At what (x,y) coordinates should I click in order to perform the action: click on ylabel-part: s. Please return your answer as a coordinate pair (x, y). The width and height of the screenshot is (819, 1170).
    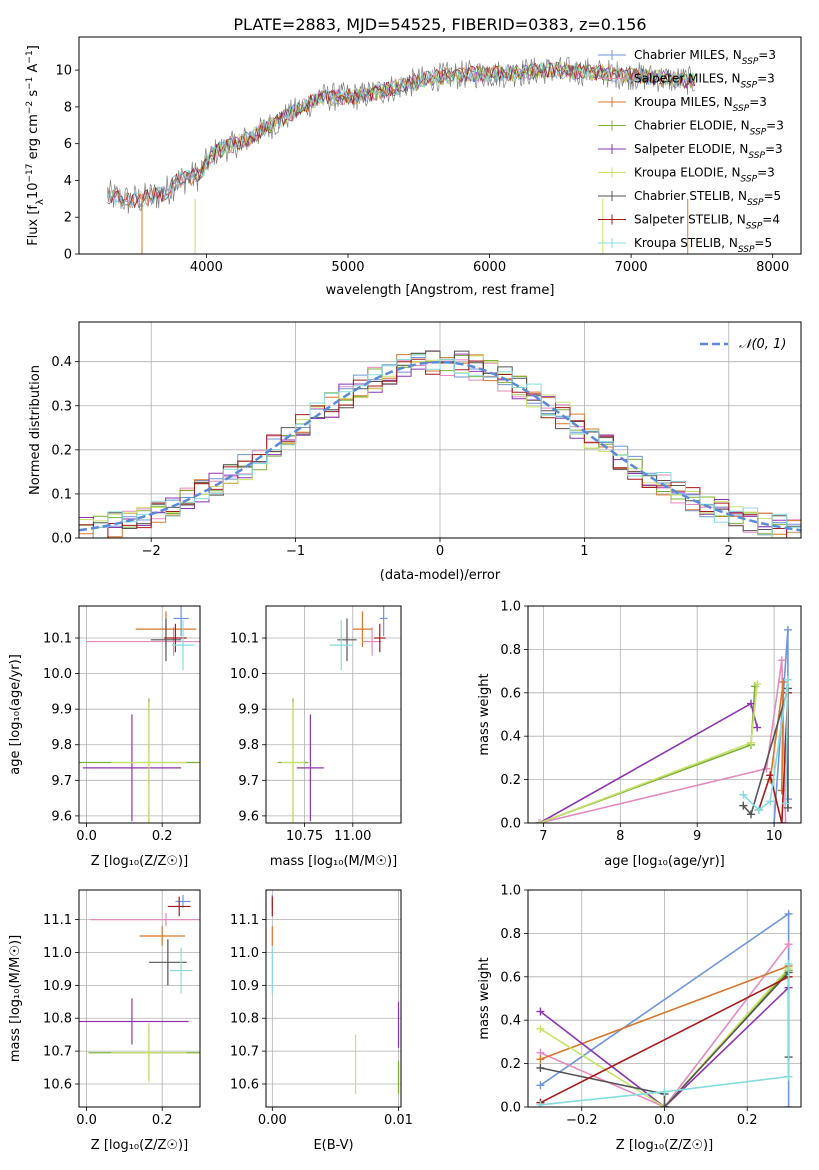
    Looking at the image, I should click on (33, 95).